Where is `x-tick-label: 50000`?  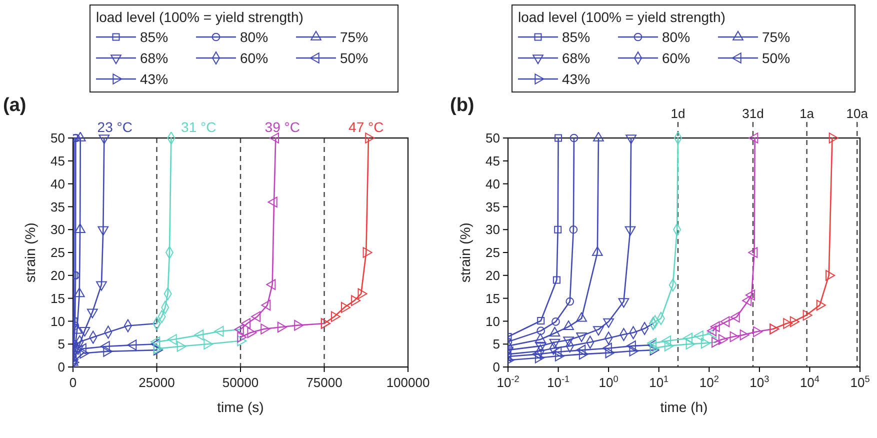 x-tick-label: 50000 is located at coordinates (240, 382).